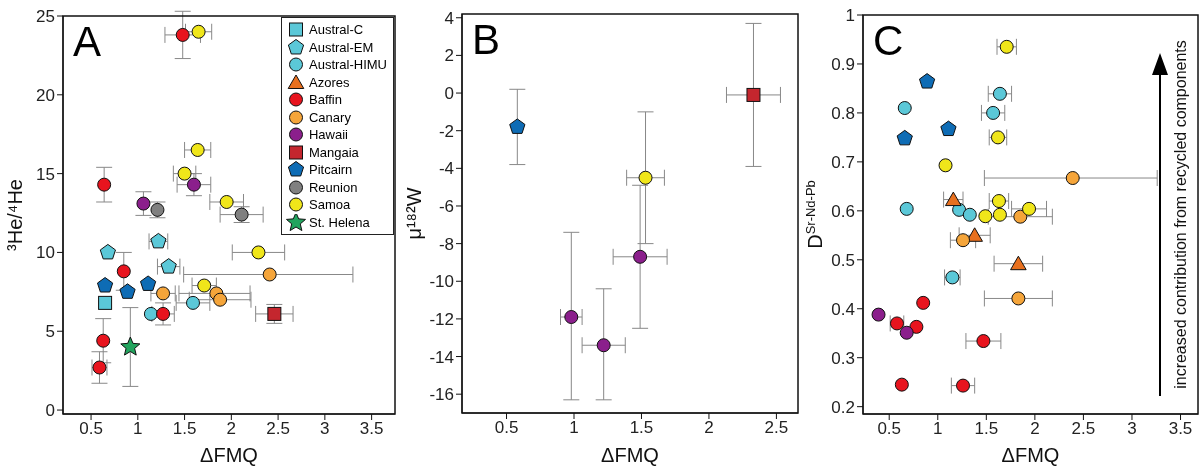 The height and width of the screenshot is (474, 1200). I want to click on y-tick-label: 1, so click(850, 16).